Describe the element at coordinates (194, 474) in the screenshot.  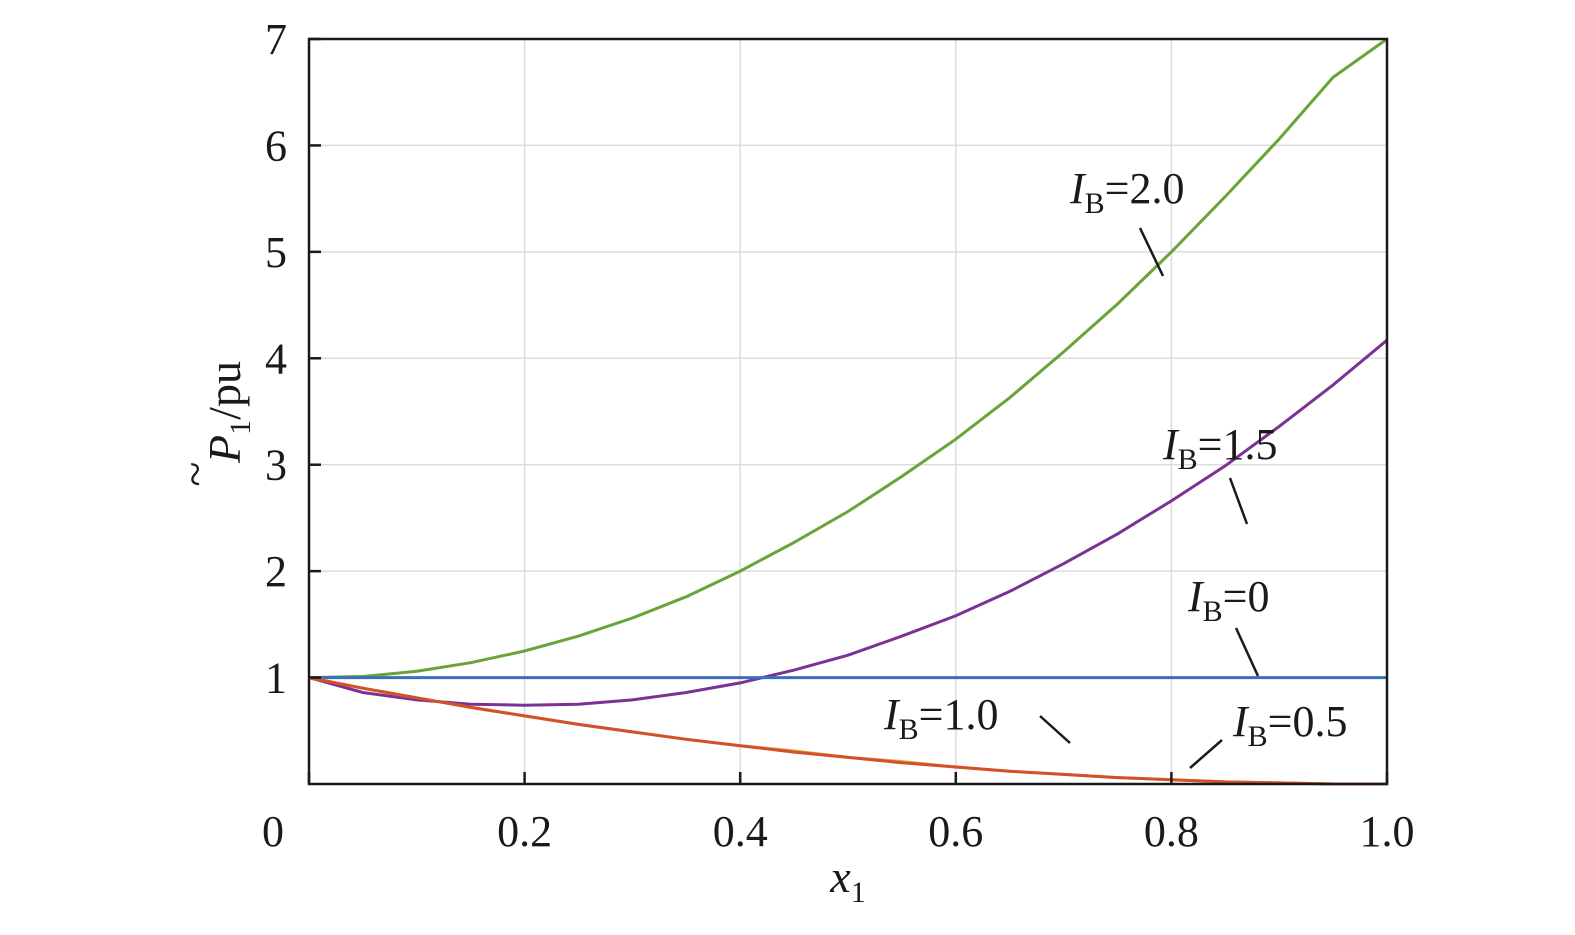
I see `y-axis-label-accent: ~` at that location.